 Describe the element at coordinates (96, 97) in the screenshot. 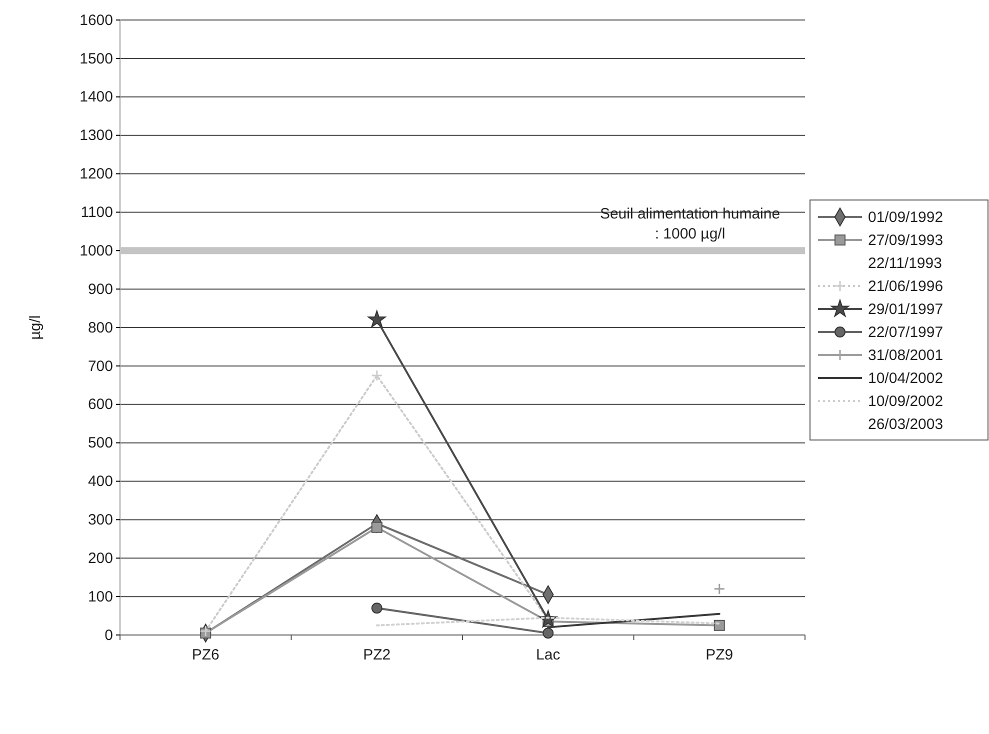

I see `y-tick-label: 1400` at that location.